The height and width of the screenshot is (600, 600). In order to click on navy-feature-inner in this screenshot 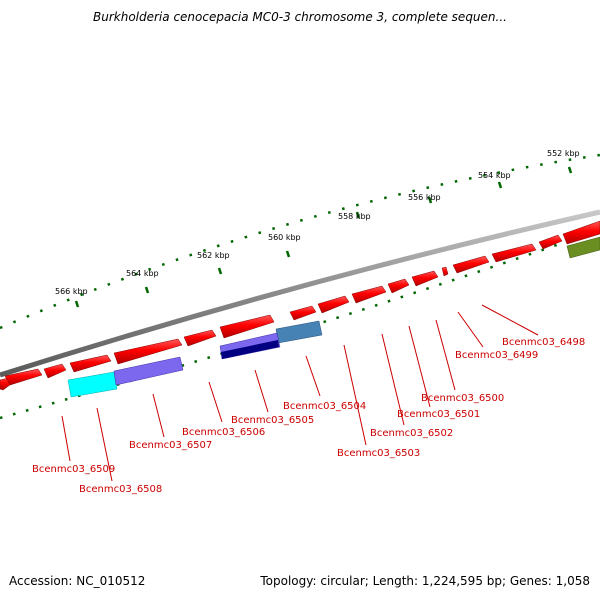, I will do `click(250, 349)`.